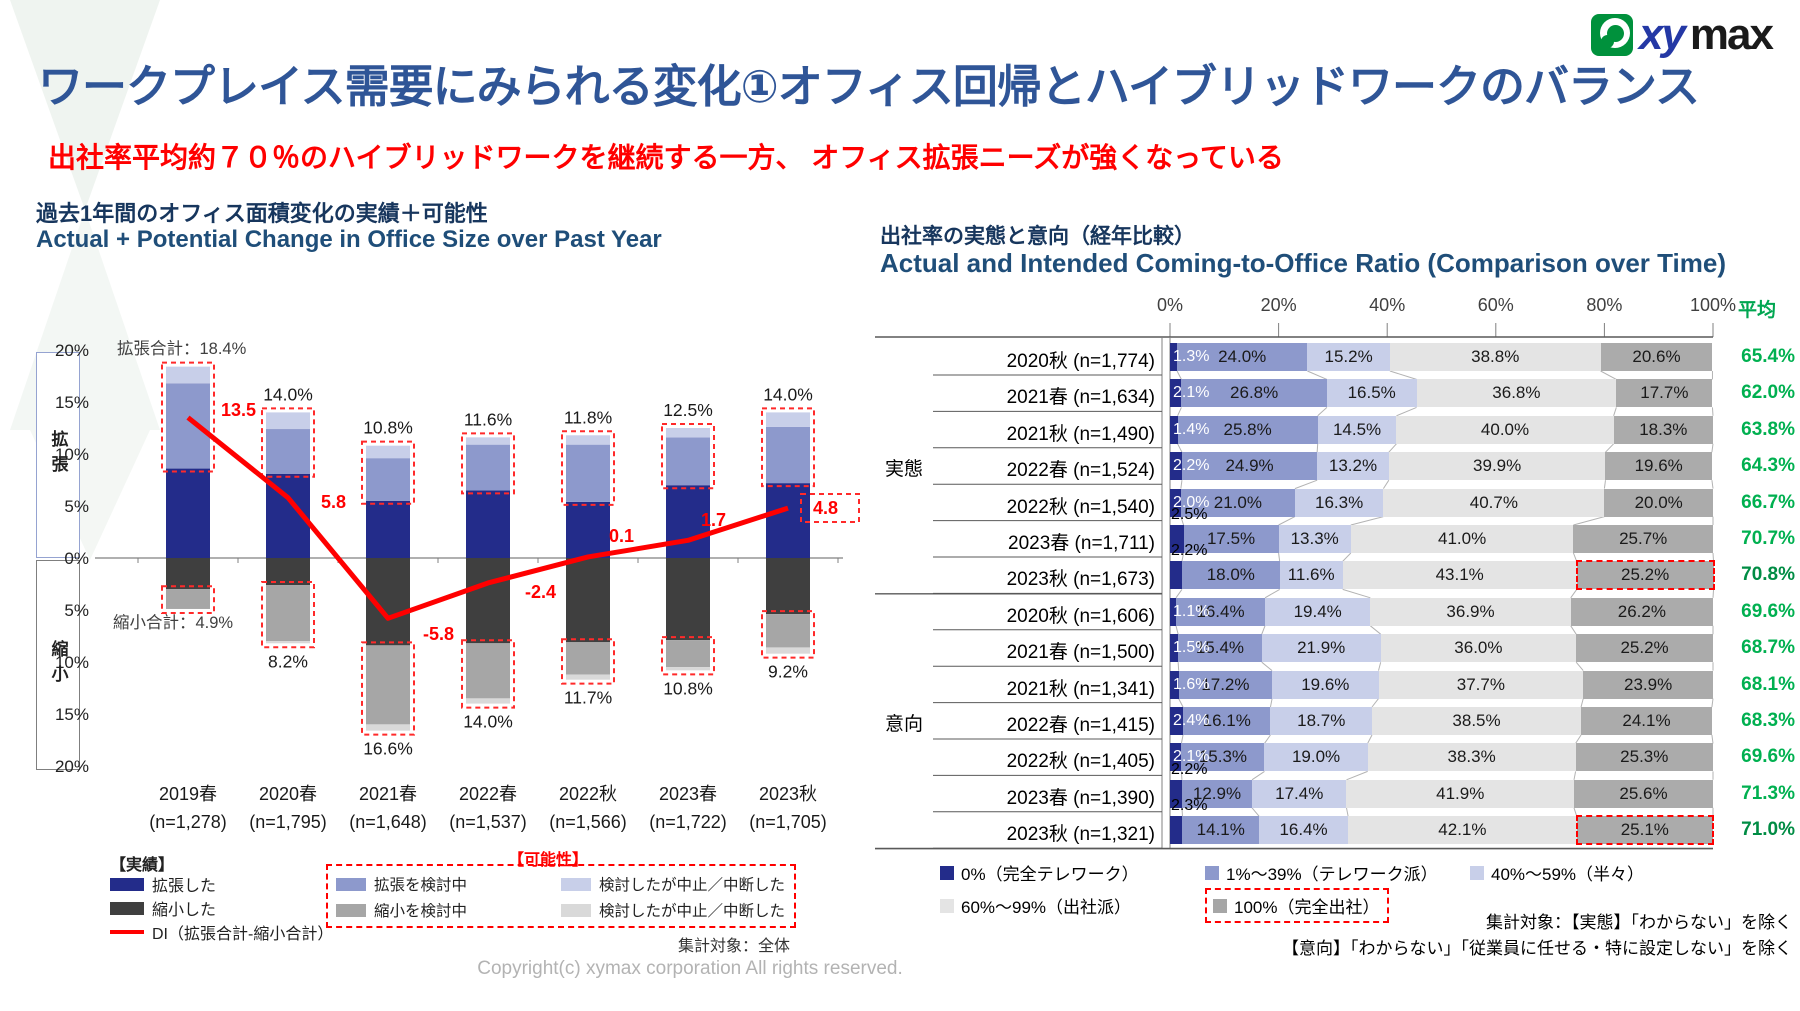  What do you see at coordinates (1476, 721) in the screenshot?
I see `bar-segment-60%～99%（出社派）: 38.5%` at bounding box center [1476, 721].